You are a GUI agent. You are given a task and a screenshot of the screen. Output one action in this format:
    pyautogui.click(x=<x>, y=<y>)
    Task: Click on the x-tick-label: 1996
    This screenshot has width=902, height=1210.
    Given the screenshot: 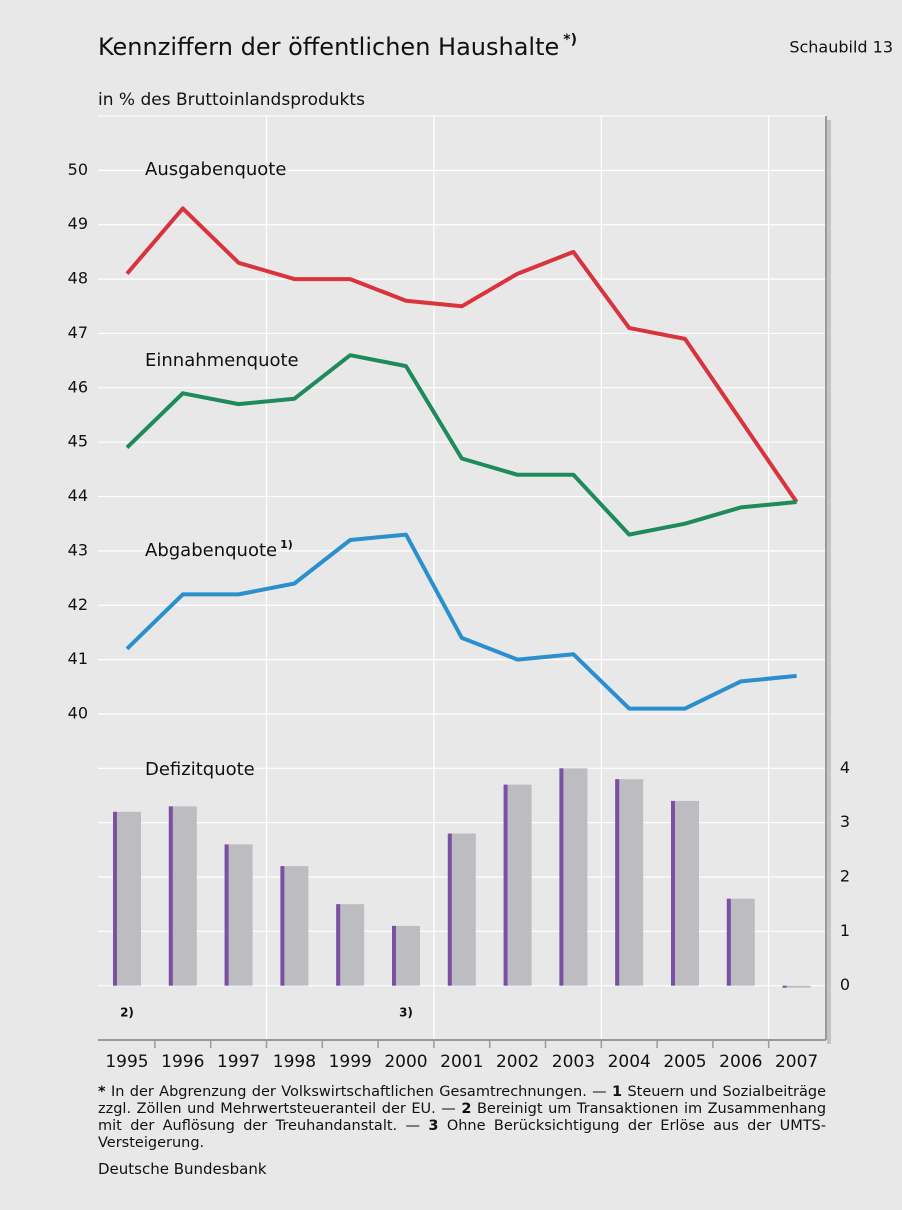 What is the action you would take?
    pyautogui.click(x=182, y=1062)
    